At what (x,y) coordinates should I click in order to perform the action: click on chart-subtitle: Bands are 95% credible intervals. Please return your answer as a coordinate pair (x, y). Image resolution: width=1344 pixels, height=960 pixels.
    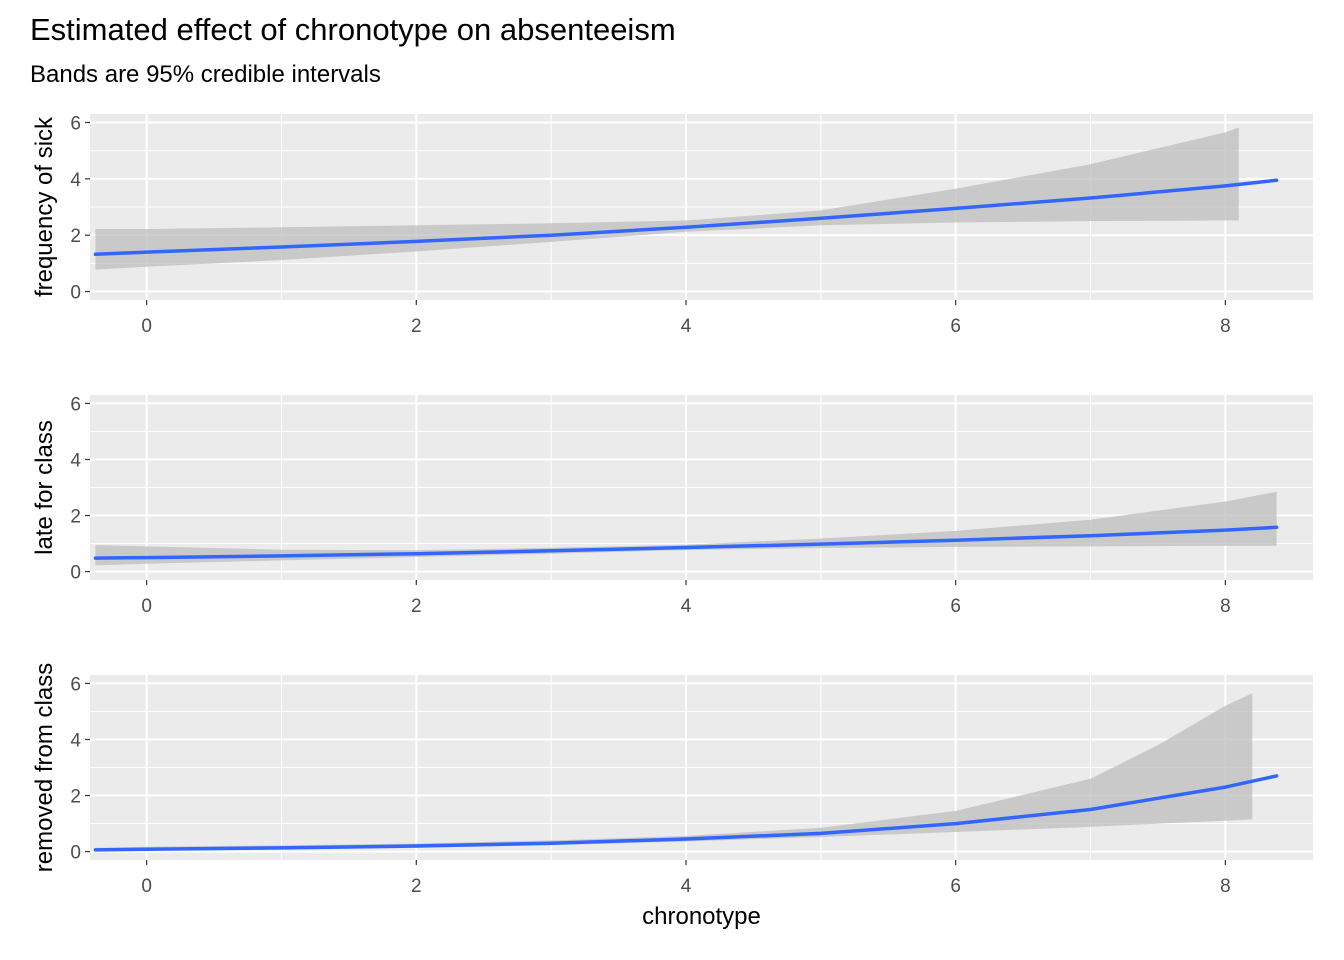
    Looking at the image, I should click on (205, 74).